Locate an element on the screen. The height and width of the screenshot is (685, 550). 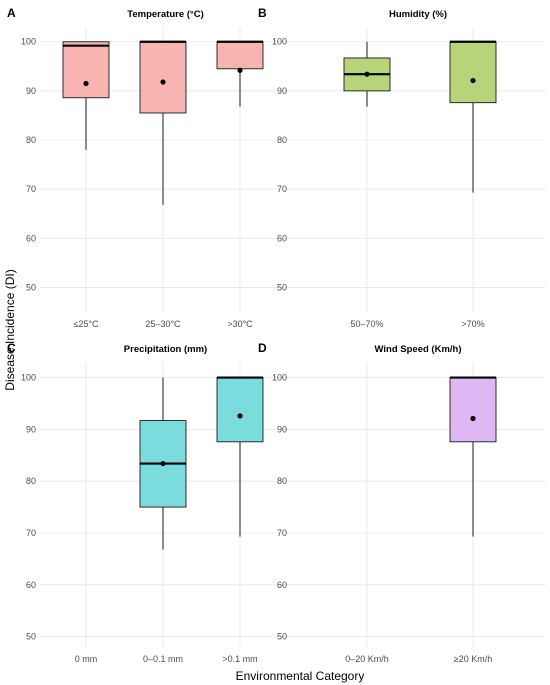
x-tick-label: 25–30°C is located at coordinates (163, 324).